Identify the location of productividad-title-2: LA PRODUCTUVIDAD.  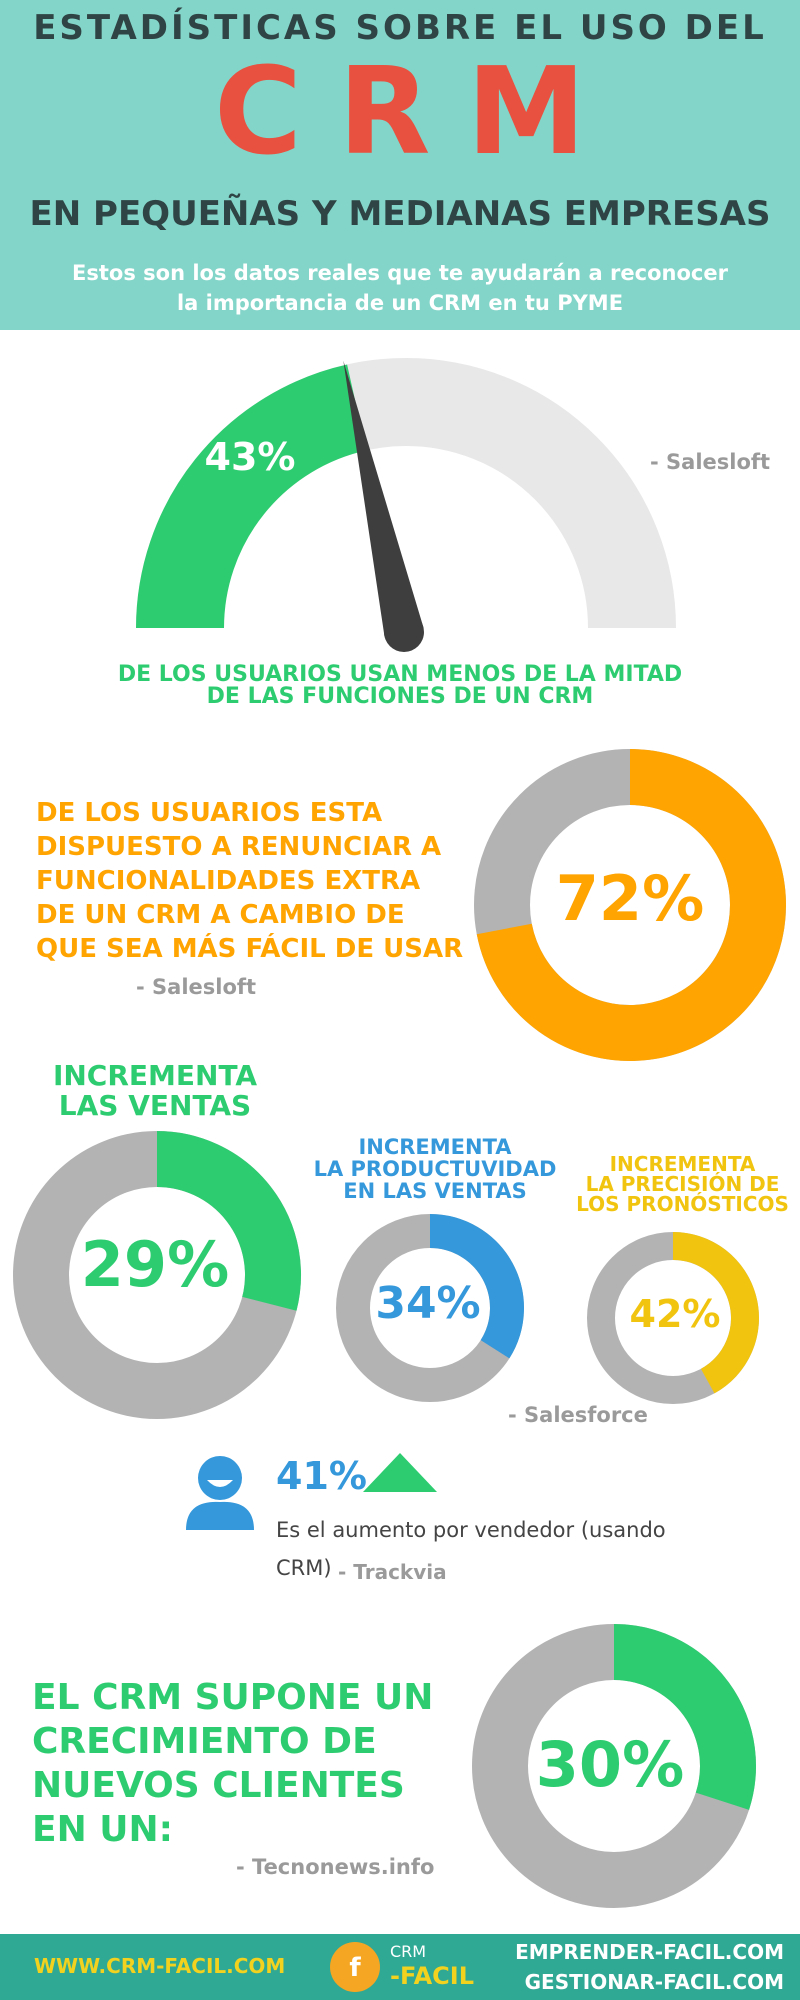
(435, 1169).